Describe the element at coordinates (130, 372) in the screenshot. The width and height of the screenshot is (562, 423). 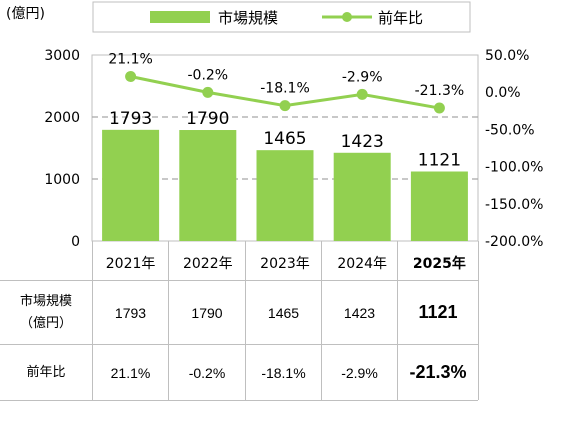
I see `table-cell: 21.1%` at that location.